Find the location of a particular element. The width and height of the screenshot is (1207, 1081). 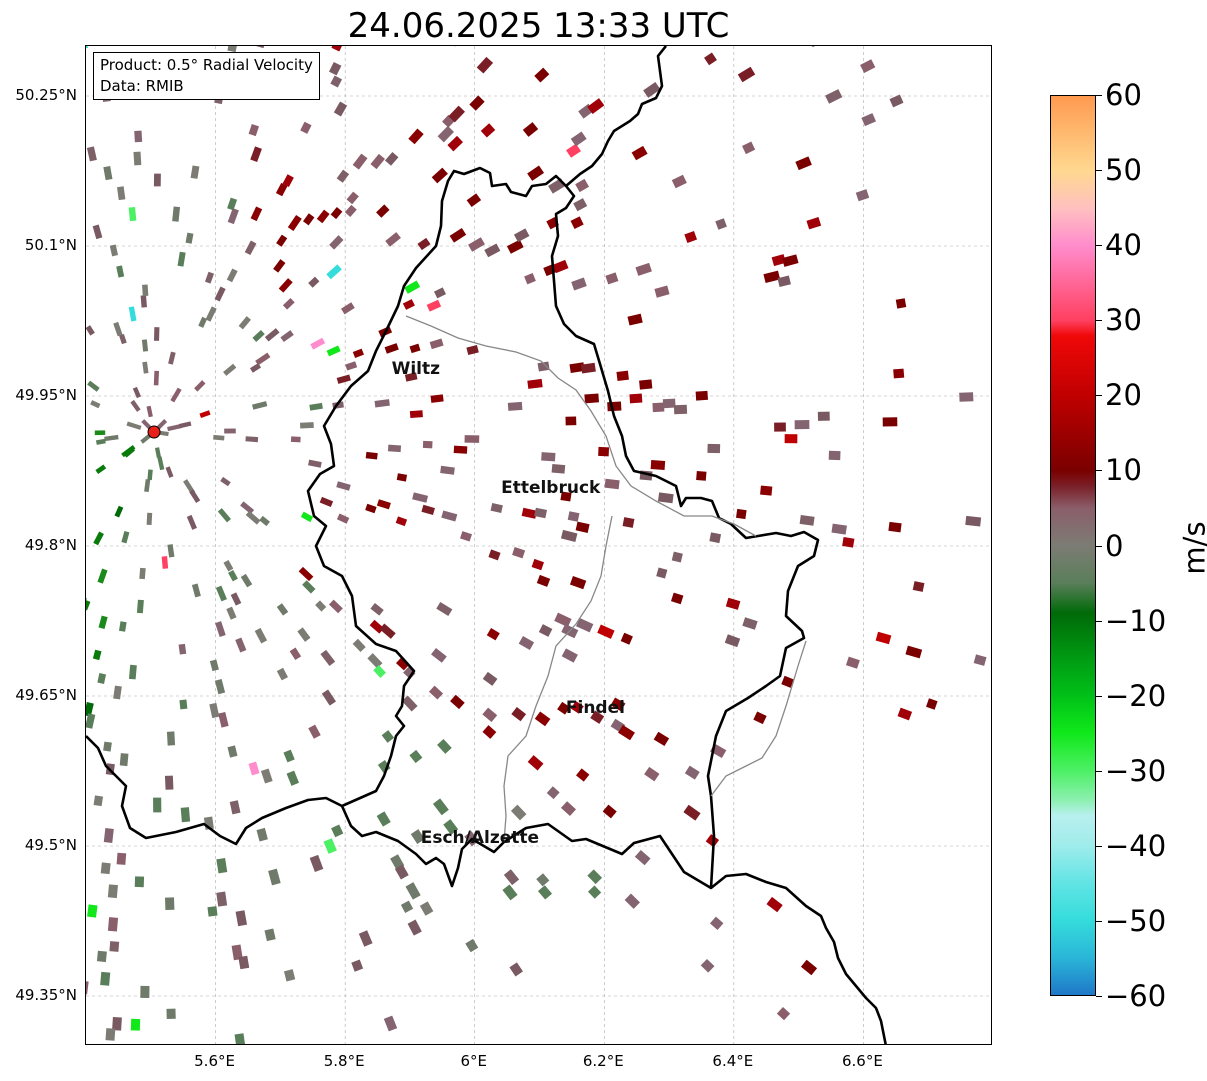

lon-tick-label: 6.6°E is located at coordinates (862, 1061).